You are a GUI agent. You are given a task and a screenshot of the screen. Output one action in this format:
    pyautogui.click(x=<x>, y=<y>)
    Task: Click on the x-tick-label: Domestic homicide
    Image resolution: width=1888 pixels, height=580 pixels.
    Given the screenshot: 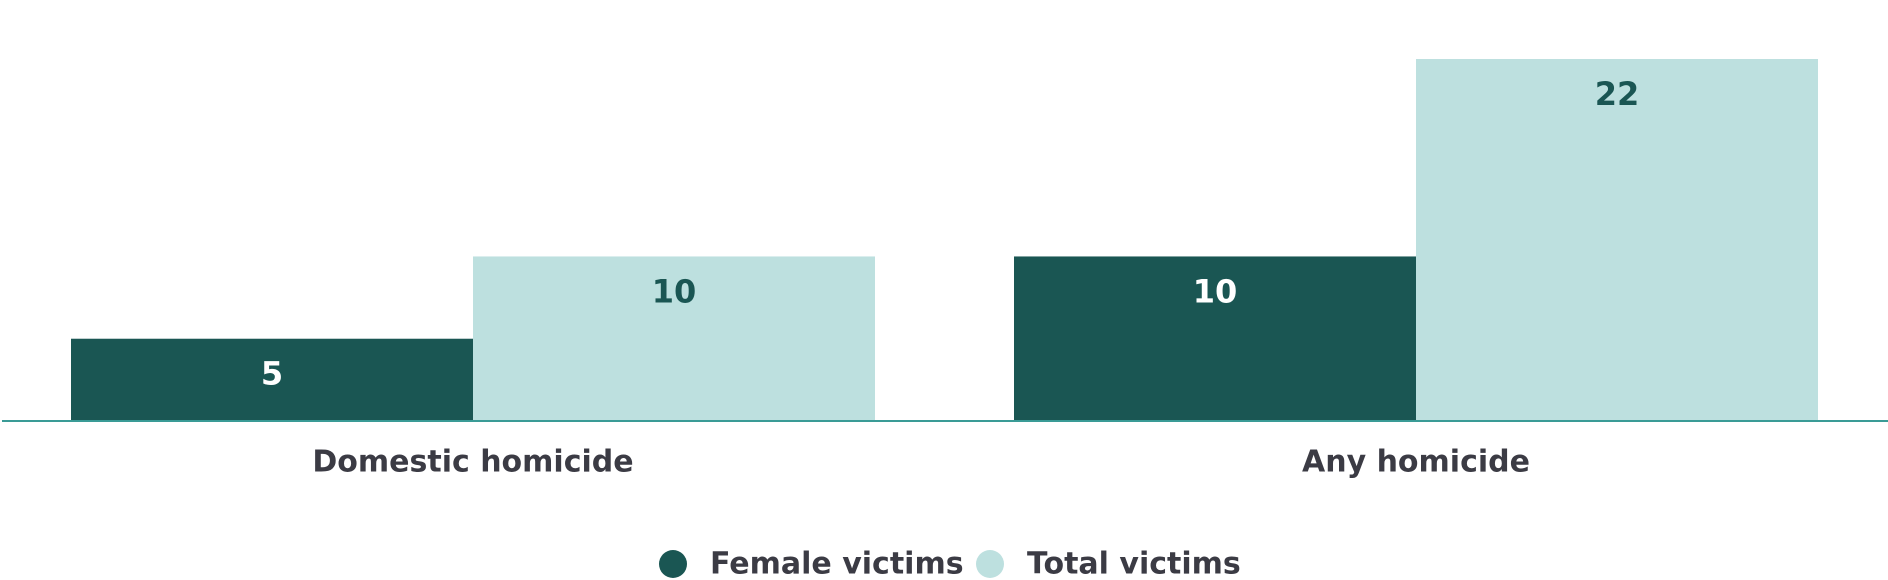 What is the action you would take?
    pyautogui.click(x=472, y=462)
    